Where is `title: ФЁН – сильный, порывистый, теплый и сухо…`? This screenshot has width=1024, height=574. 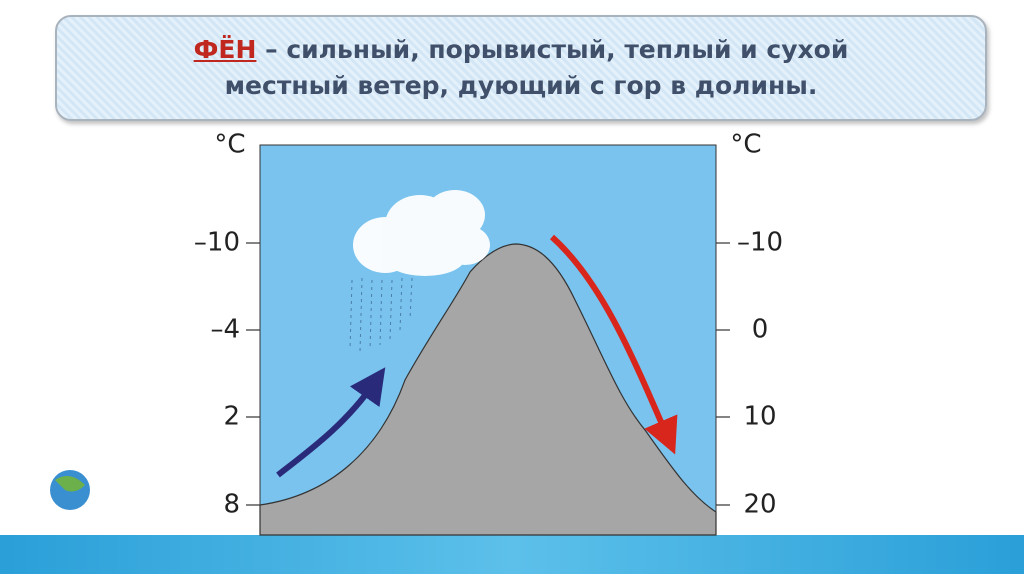
title: ФЁН – сильный, порывистый, теплый и сухо… is located at coordinates (521, 68).